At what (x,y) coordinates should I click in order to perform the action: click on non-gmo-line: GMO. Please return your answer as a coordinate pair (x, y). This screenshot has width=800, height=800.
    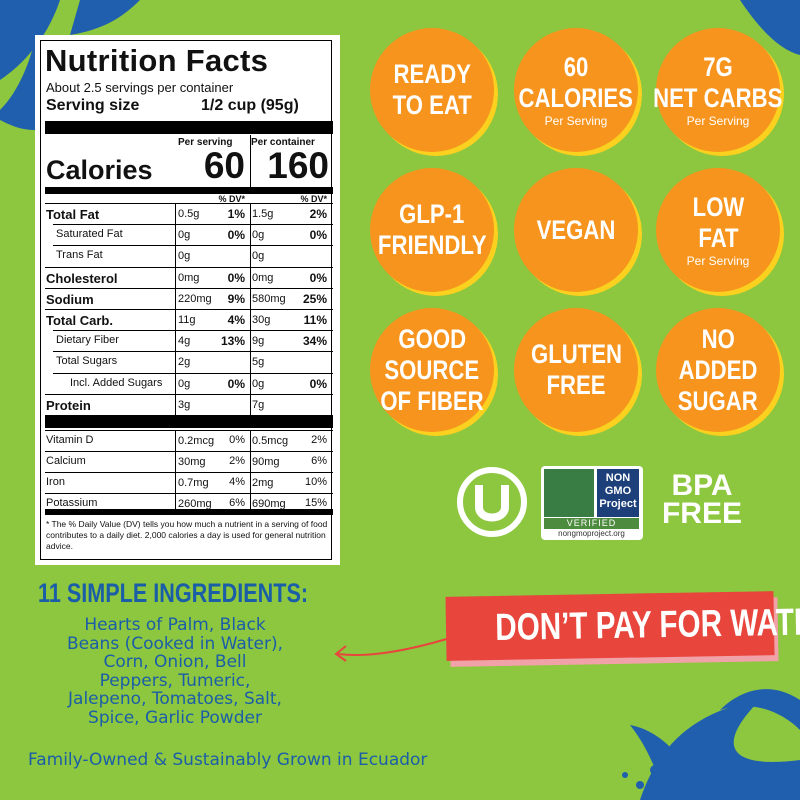
    Looking at the image, I should click on (618, 491).